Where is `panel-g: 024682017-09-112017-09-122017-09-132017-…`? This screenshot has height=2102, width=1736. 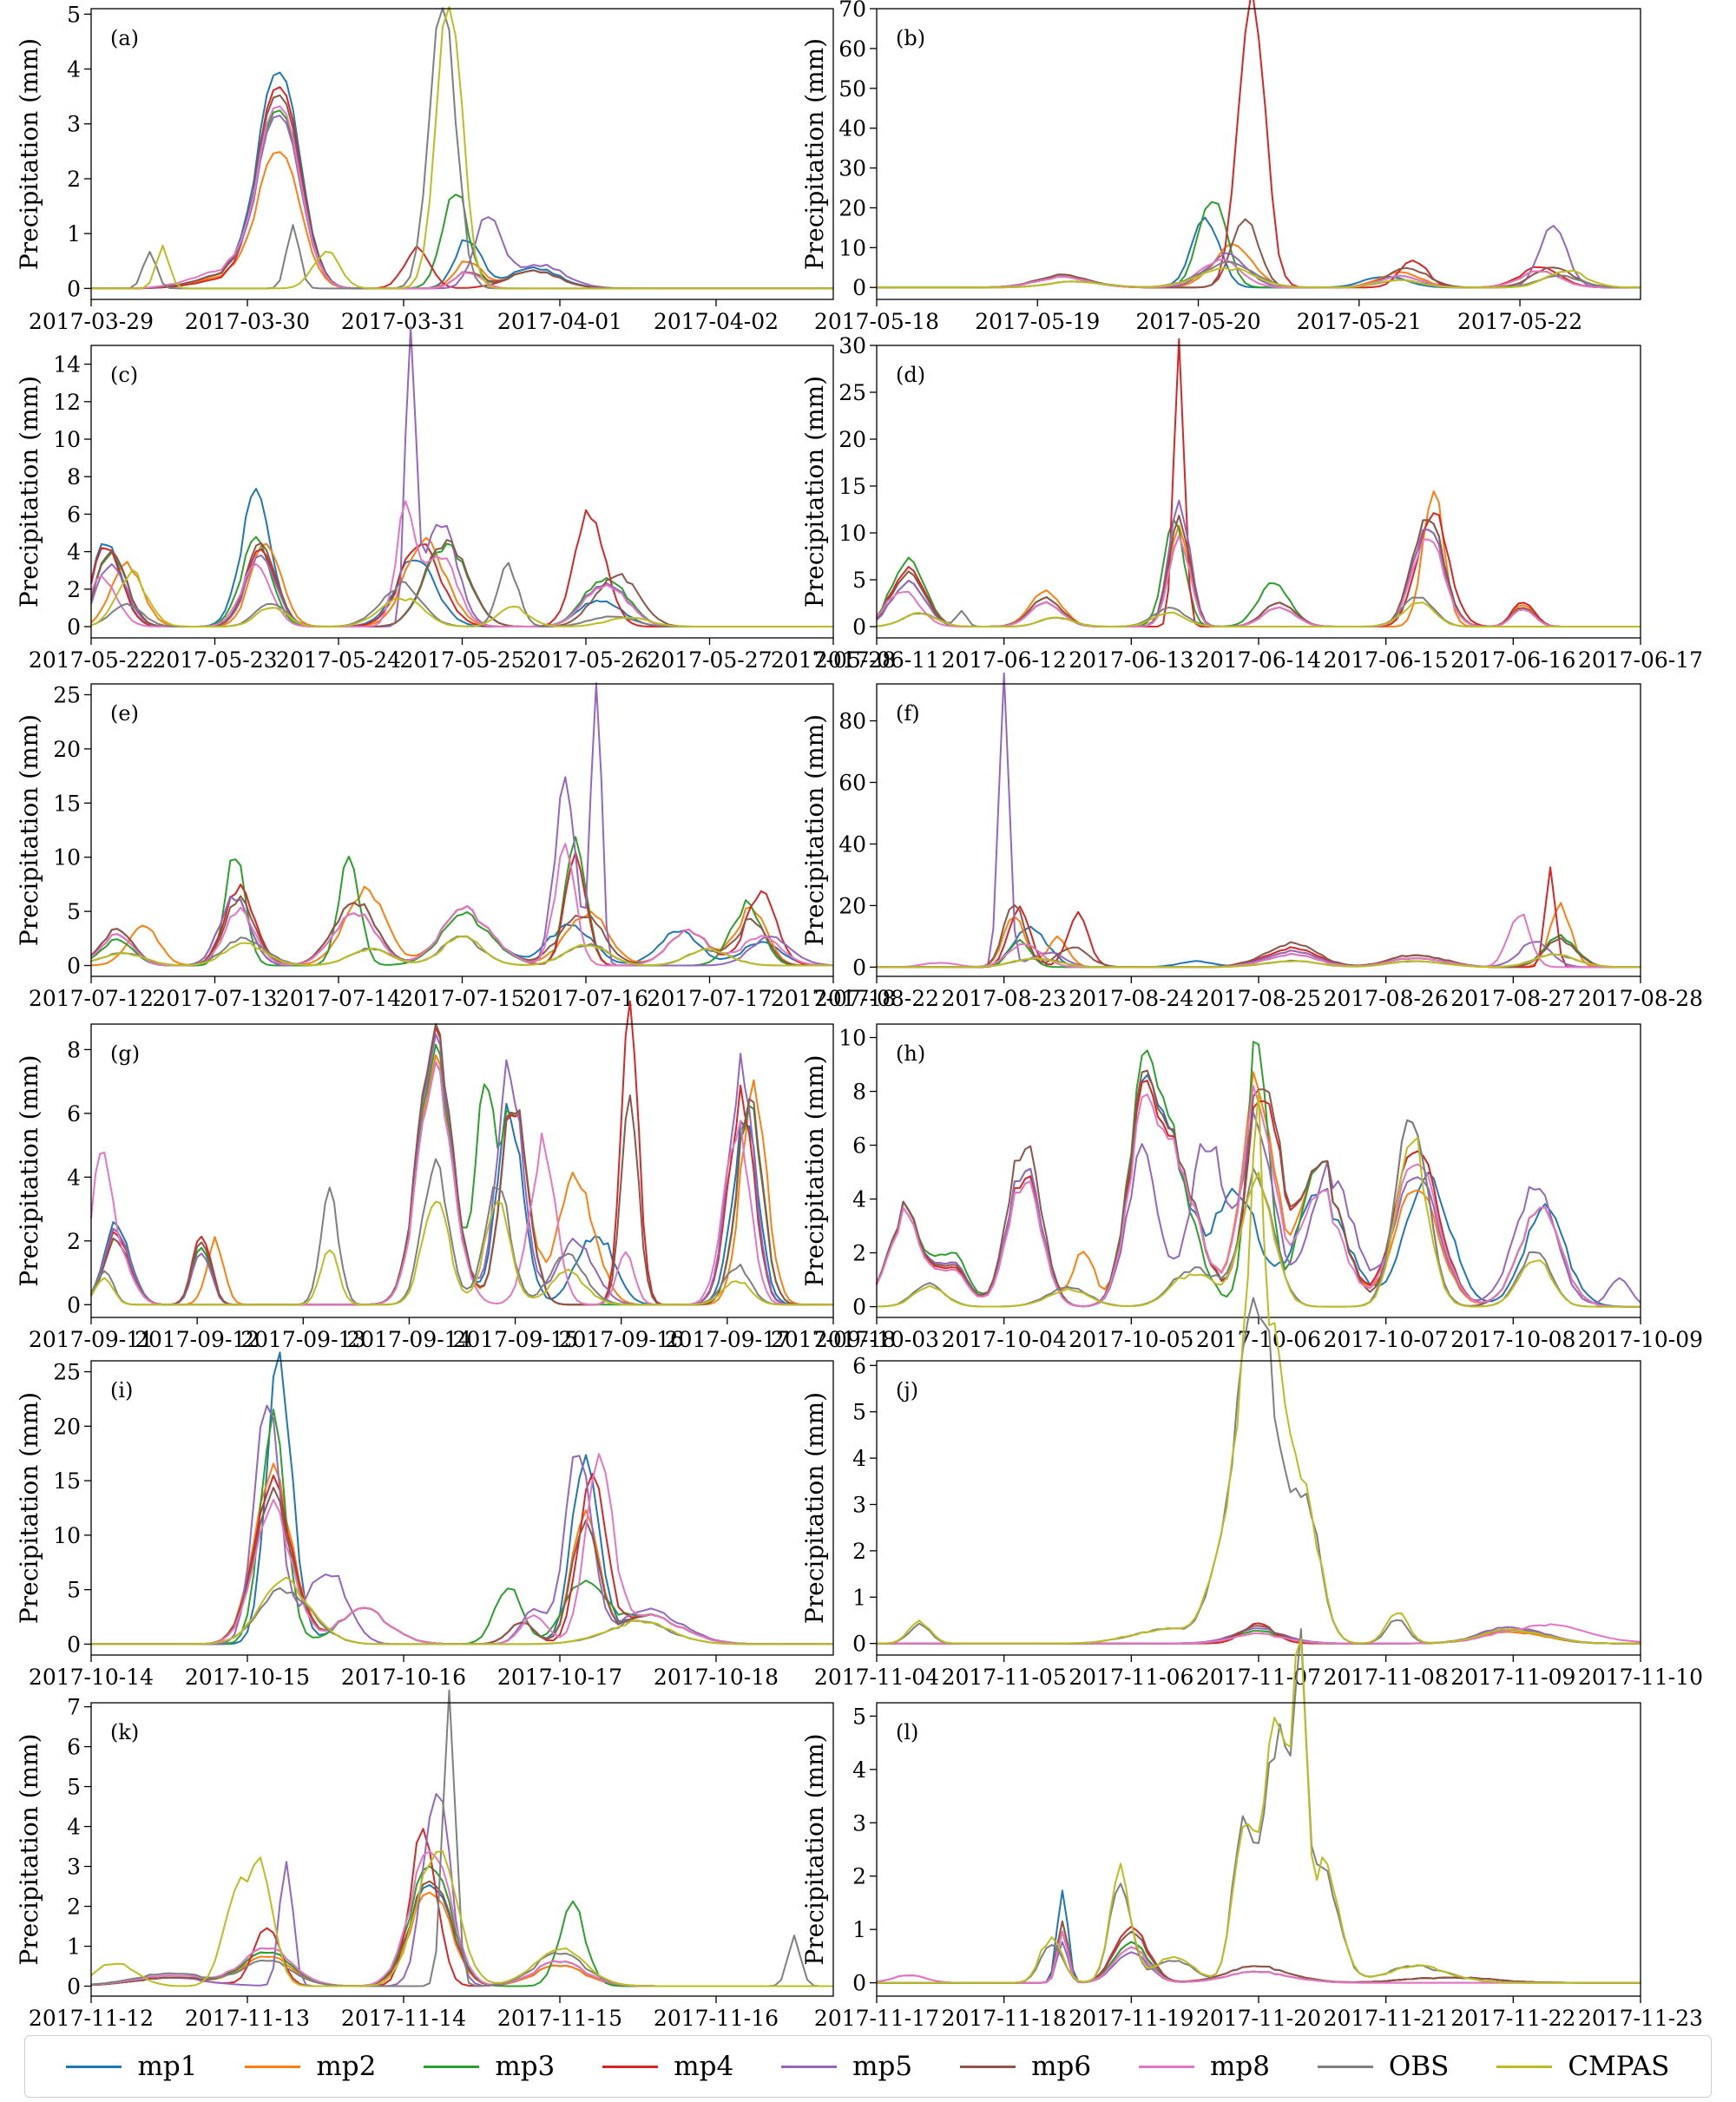 panel-g: 024682017-09-112017-09-122017-09-132017-… is located at coordinates (455, 1176).